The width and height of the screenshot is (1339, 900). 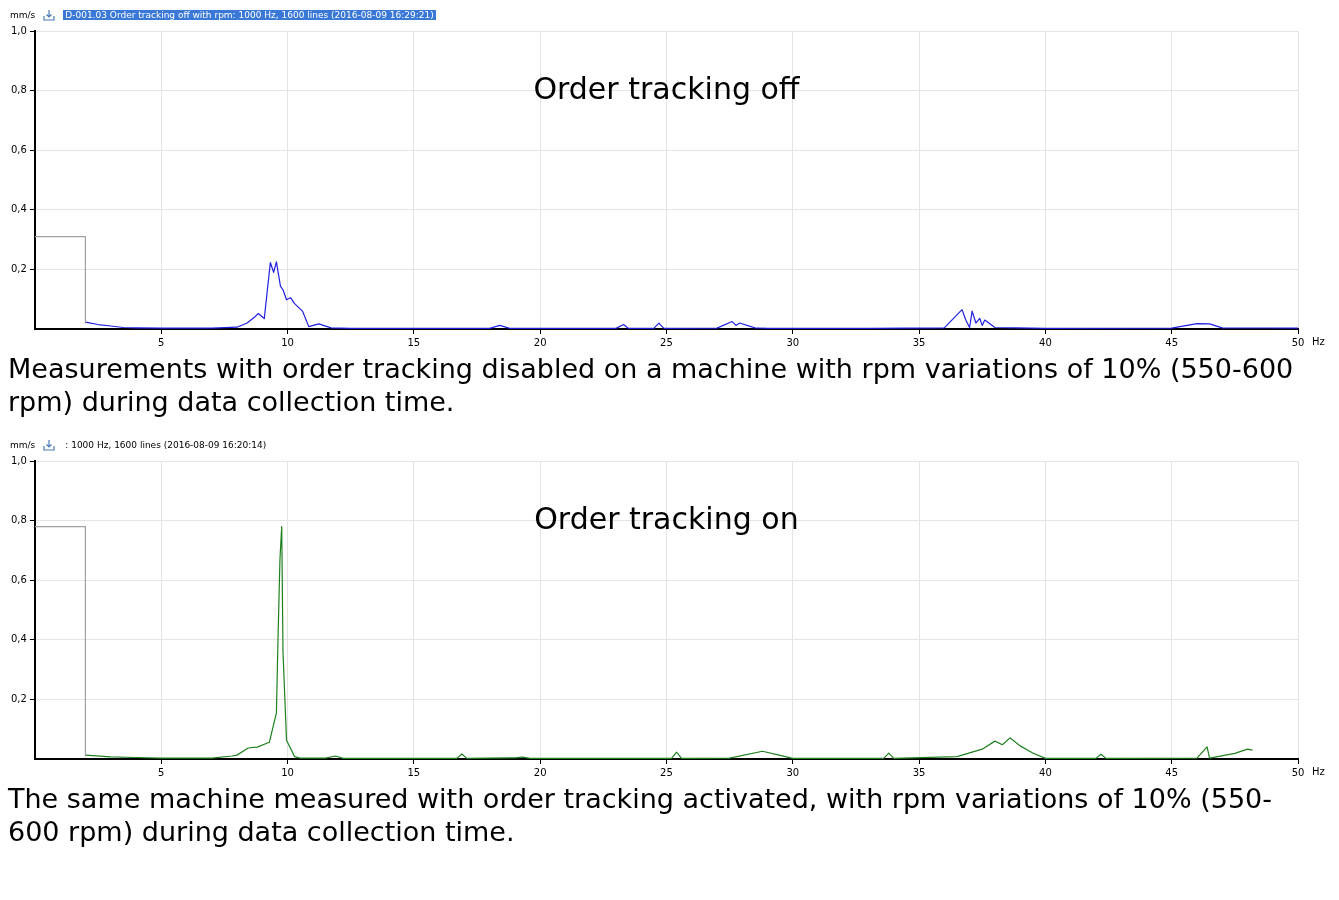 What do you see at coordinates (667, 88) in the screenshot?
I see `text: Order tracking off` at bounding box center [667, 88].